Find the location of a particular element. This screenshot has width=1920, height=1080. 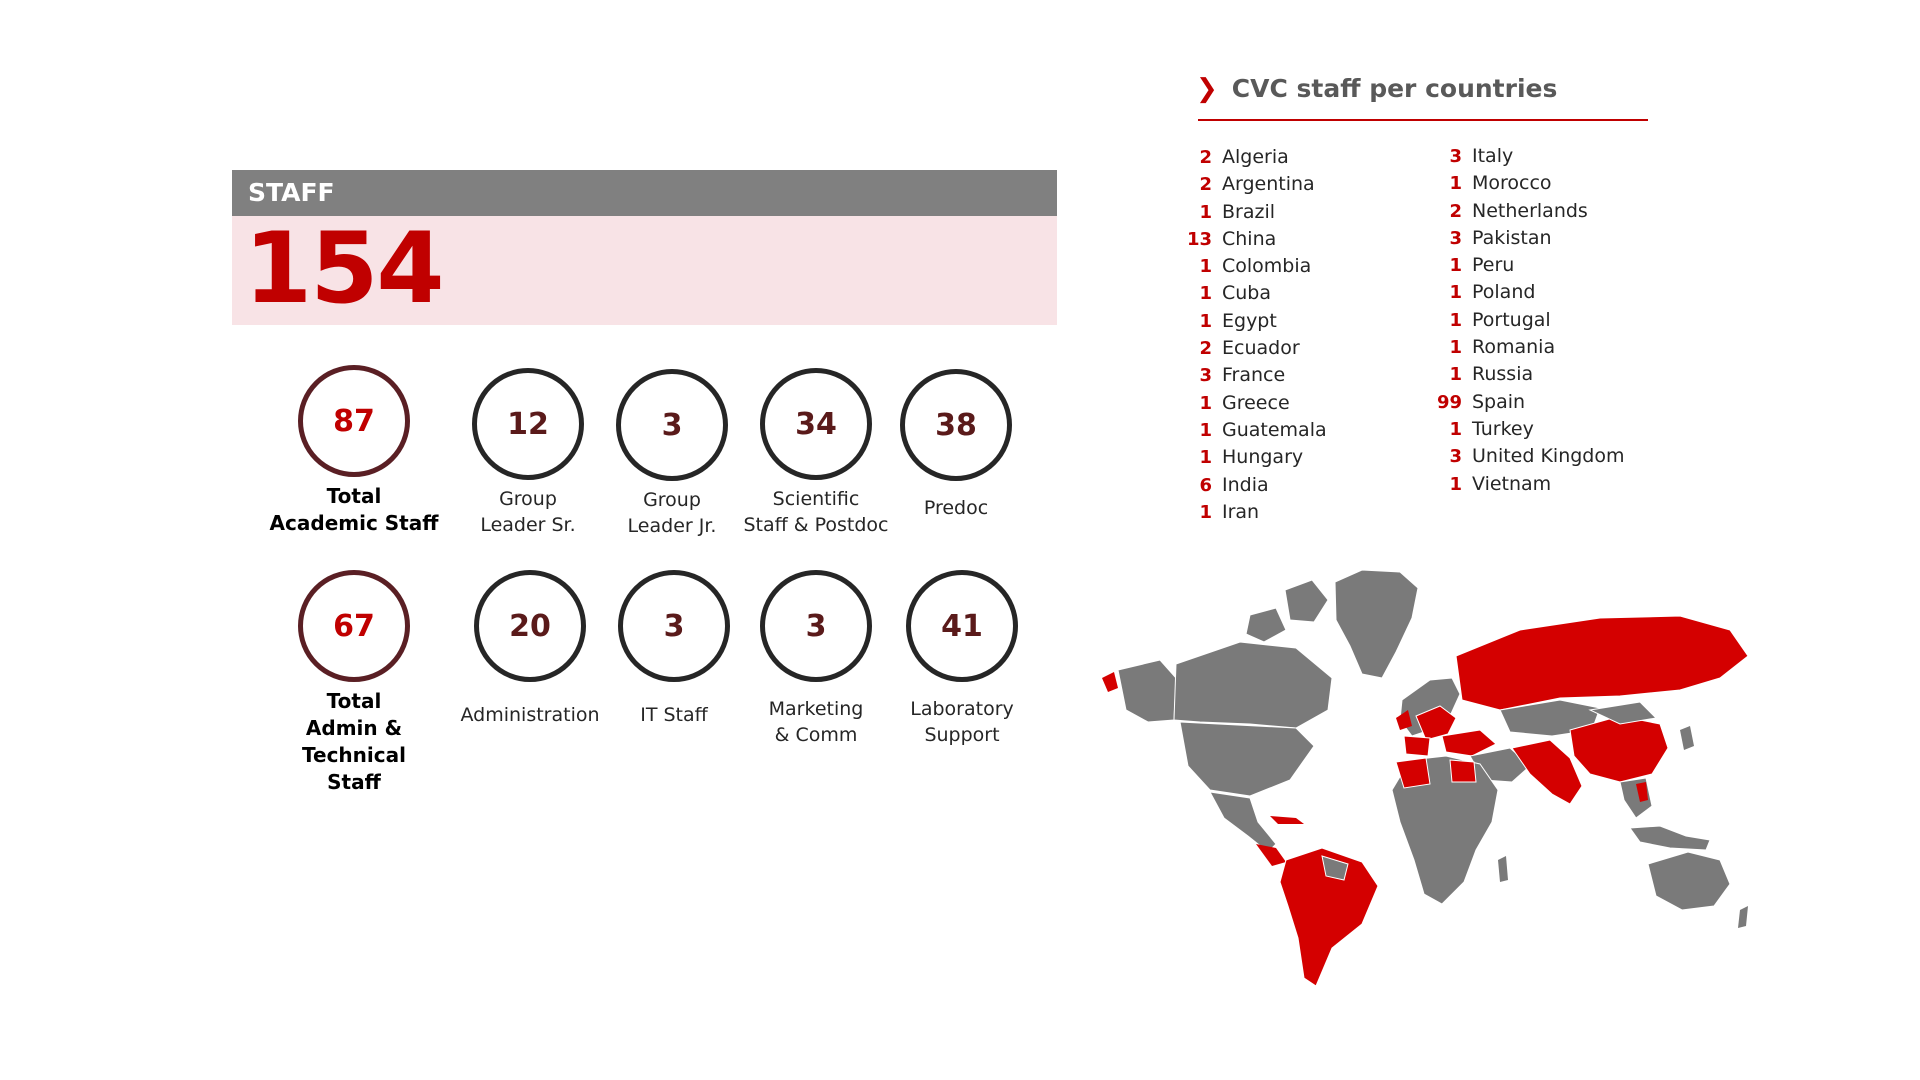

country-name: Iran is located at coordinates (1241, 511).